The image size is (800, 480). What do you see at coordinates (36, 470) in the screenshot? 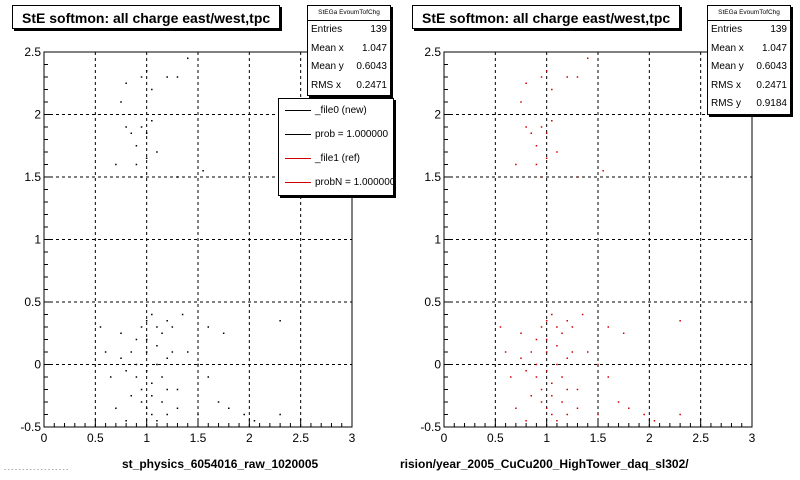
I see `footnote: - - - - - - - - - - - - - - - - - -` at bounding box center [36, 470].